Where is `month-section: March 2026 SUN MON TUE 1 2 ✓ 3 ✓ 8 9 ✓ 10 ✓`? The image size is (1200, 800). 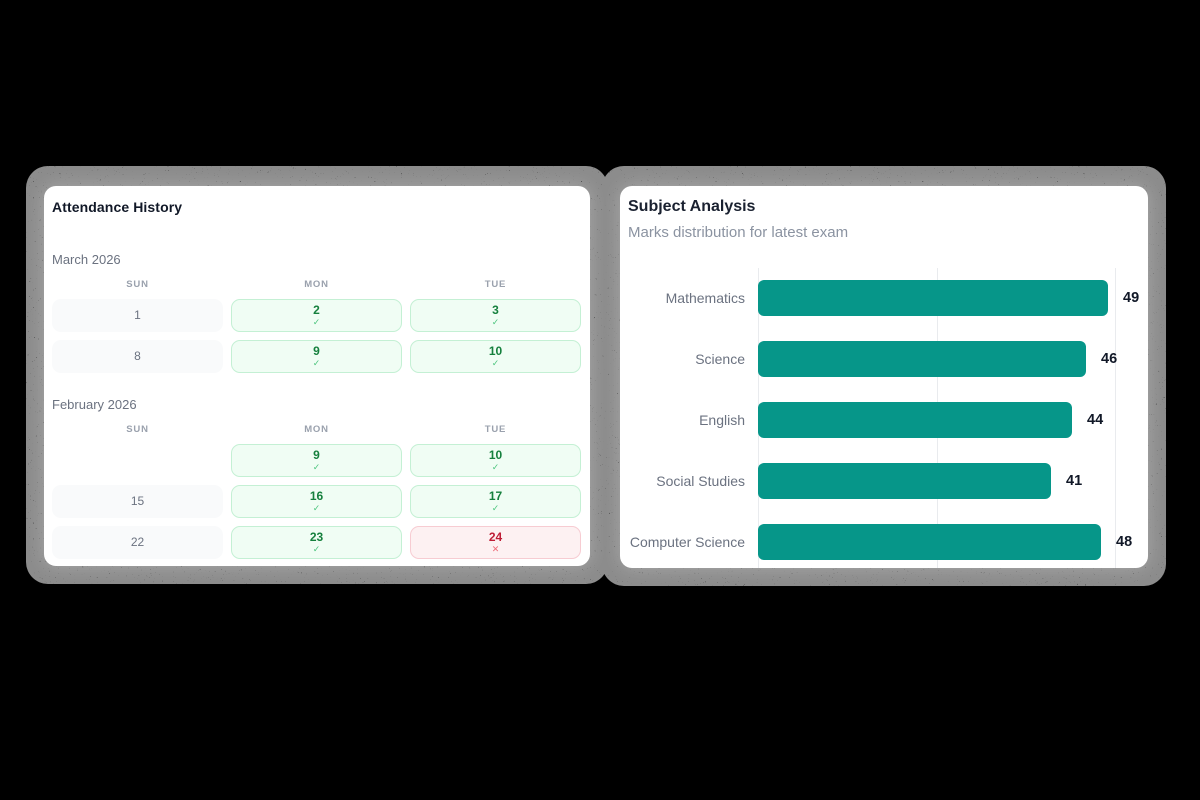 month-section: March 2026 SUN MON TUE 1 2 ✓ 3 ✓ 8 9 ✓ 10 ✓ is located at coordinates (316, 312).